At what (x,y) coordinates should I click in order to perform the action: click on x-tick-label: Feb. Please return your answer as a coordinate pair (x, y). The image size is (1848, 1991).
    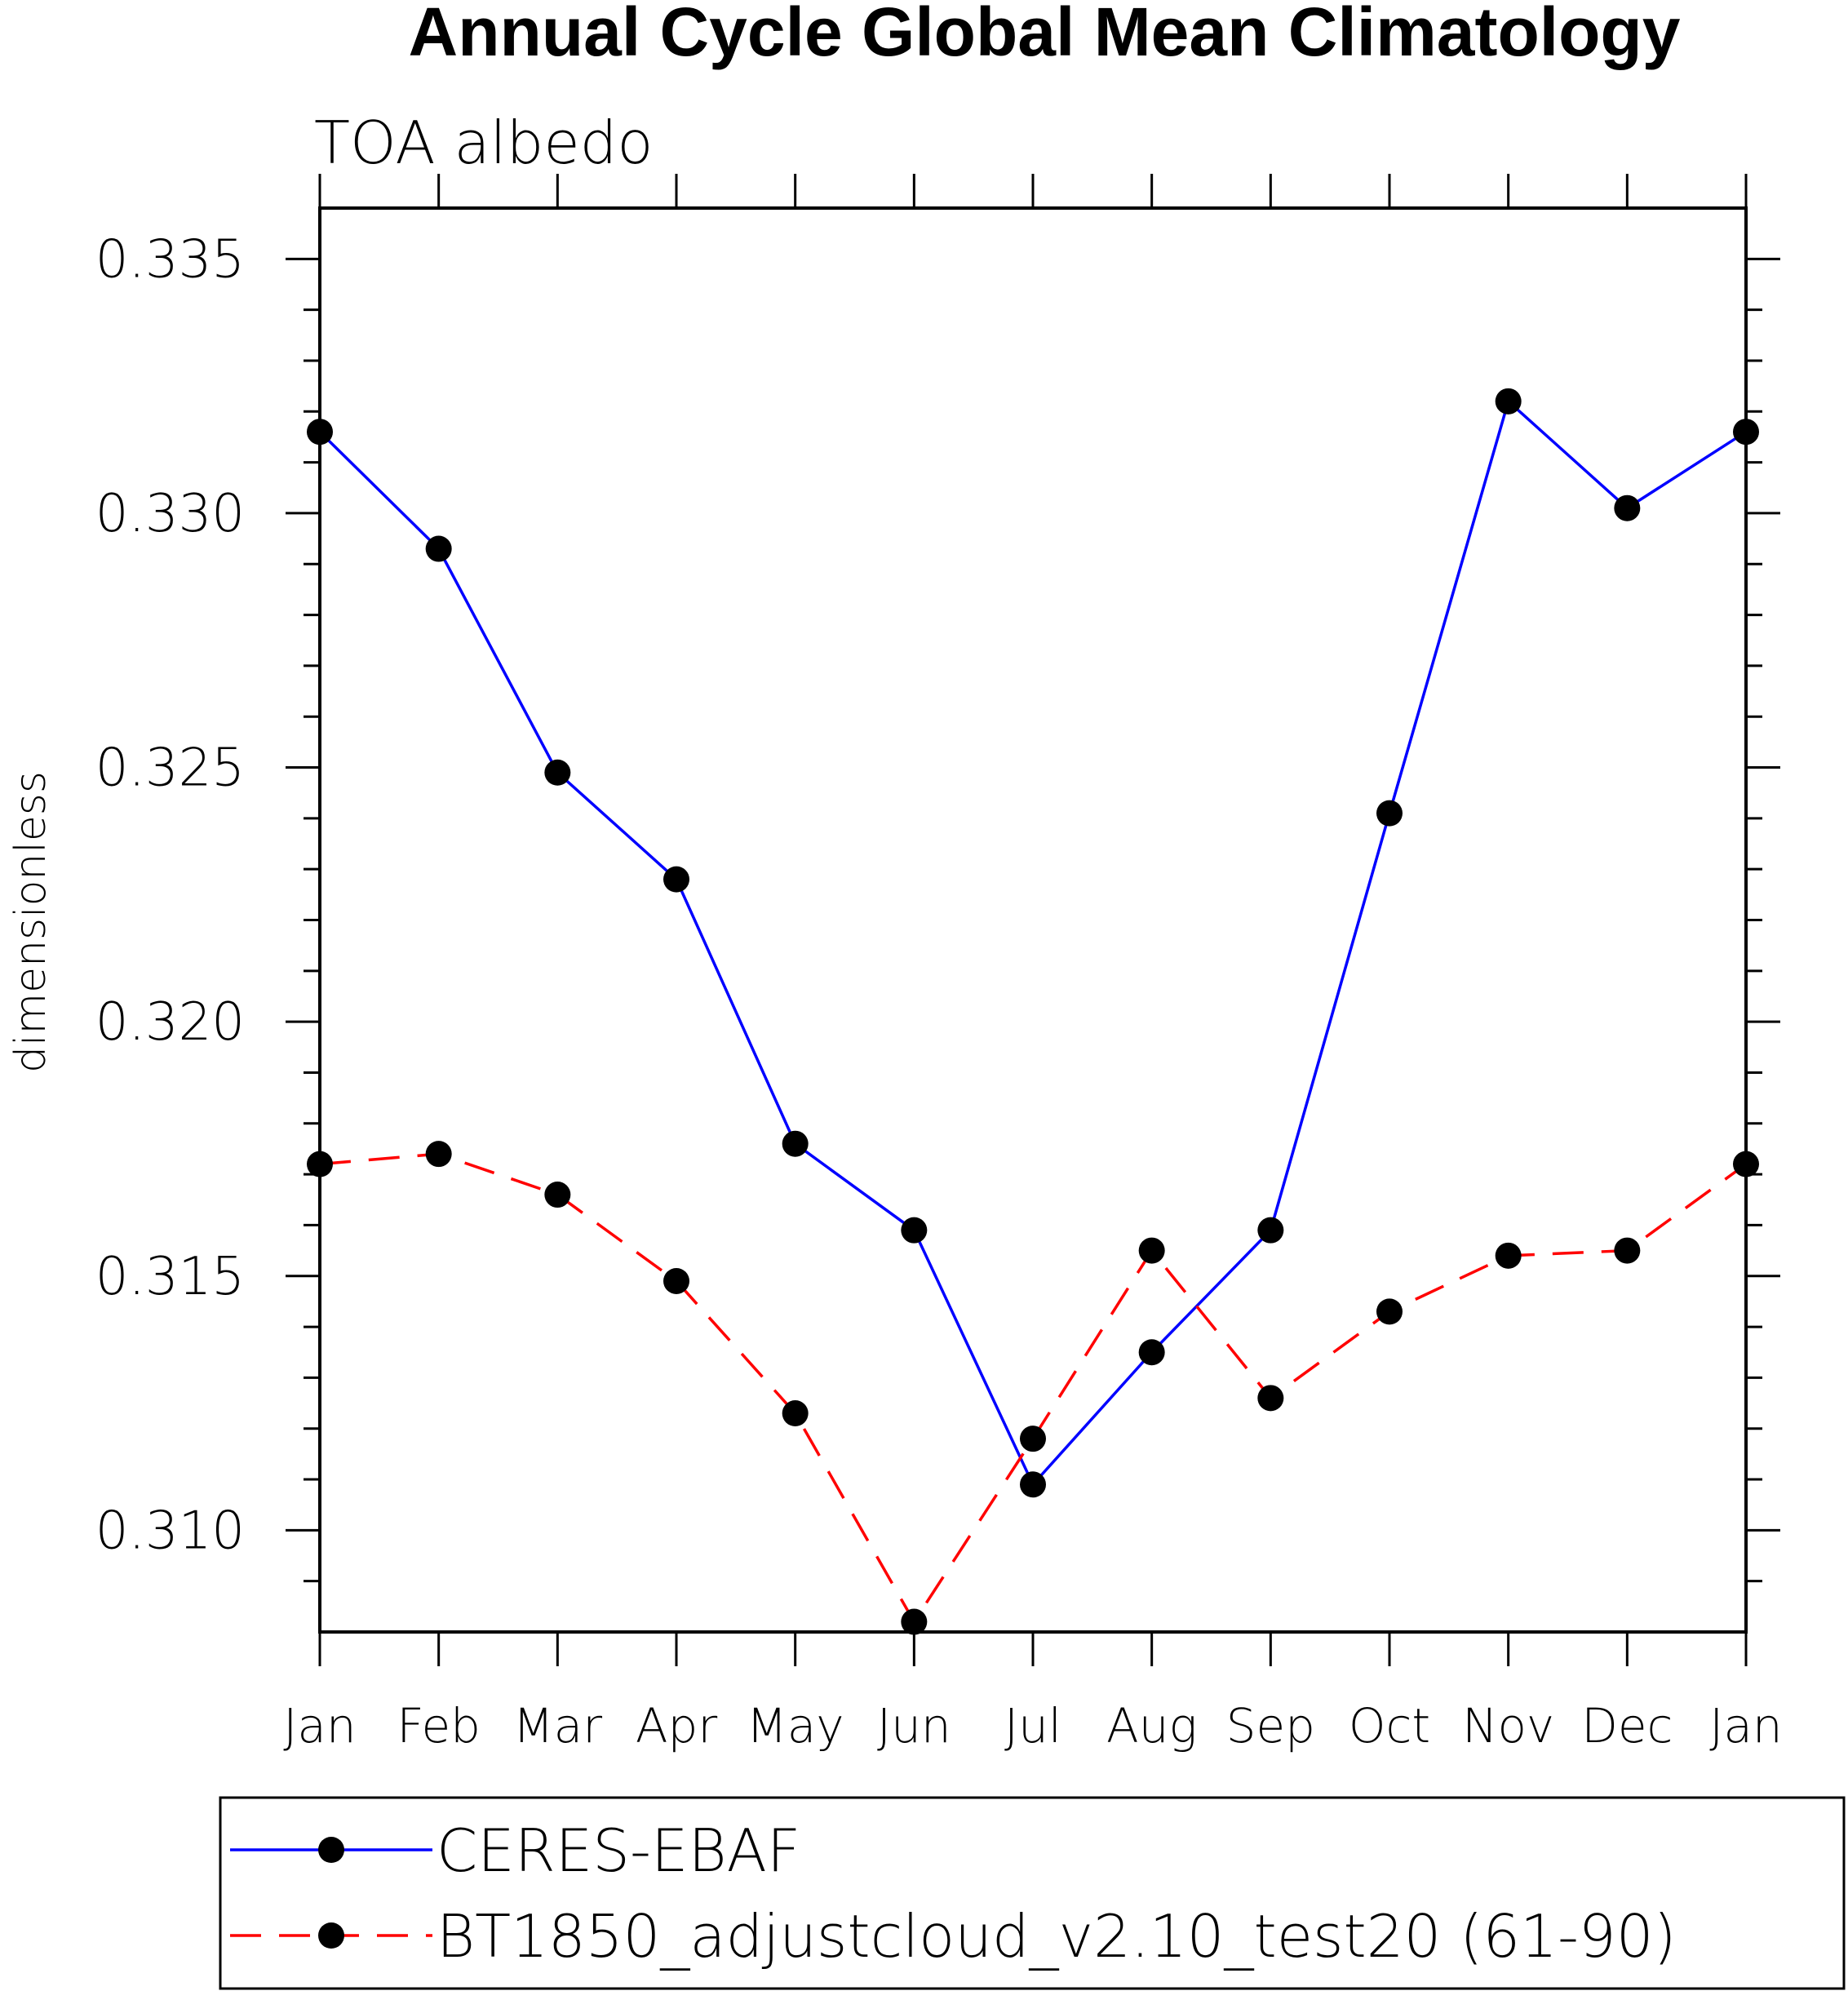
    Looking at the image, I should click on (439, 1726).